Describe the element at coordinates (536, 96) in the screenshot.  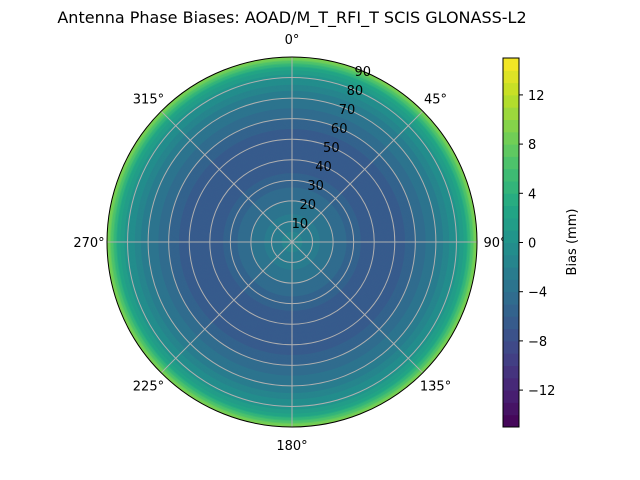
I see `colorbar-tick-label: 12` at that location.